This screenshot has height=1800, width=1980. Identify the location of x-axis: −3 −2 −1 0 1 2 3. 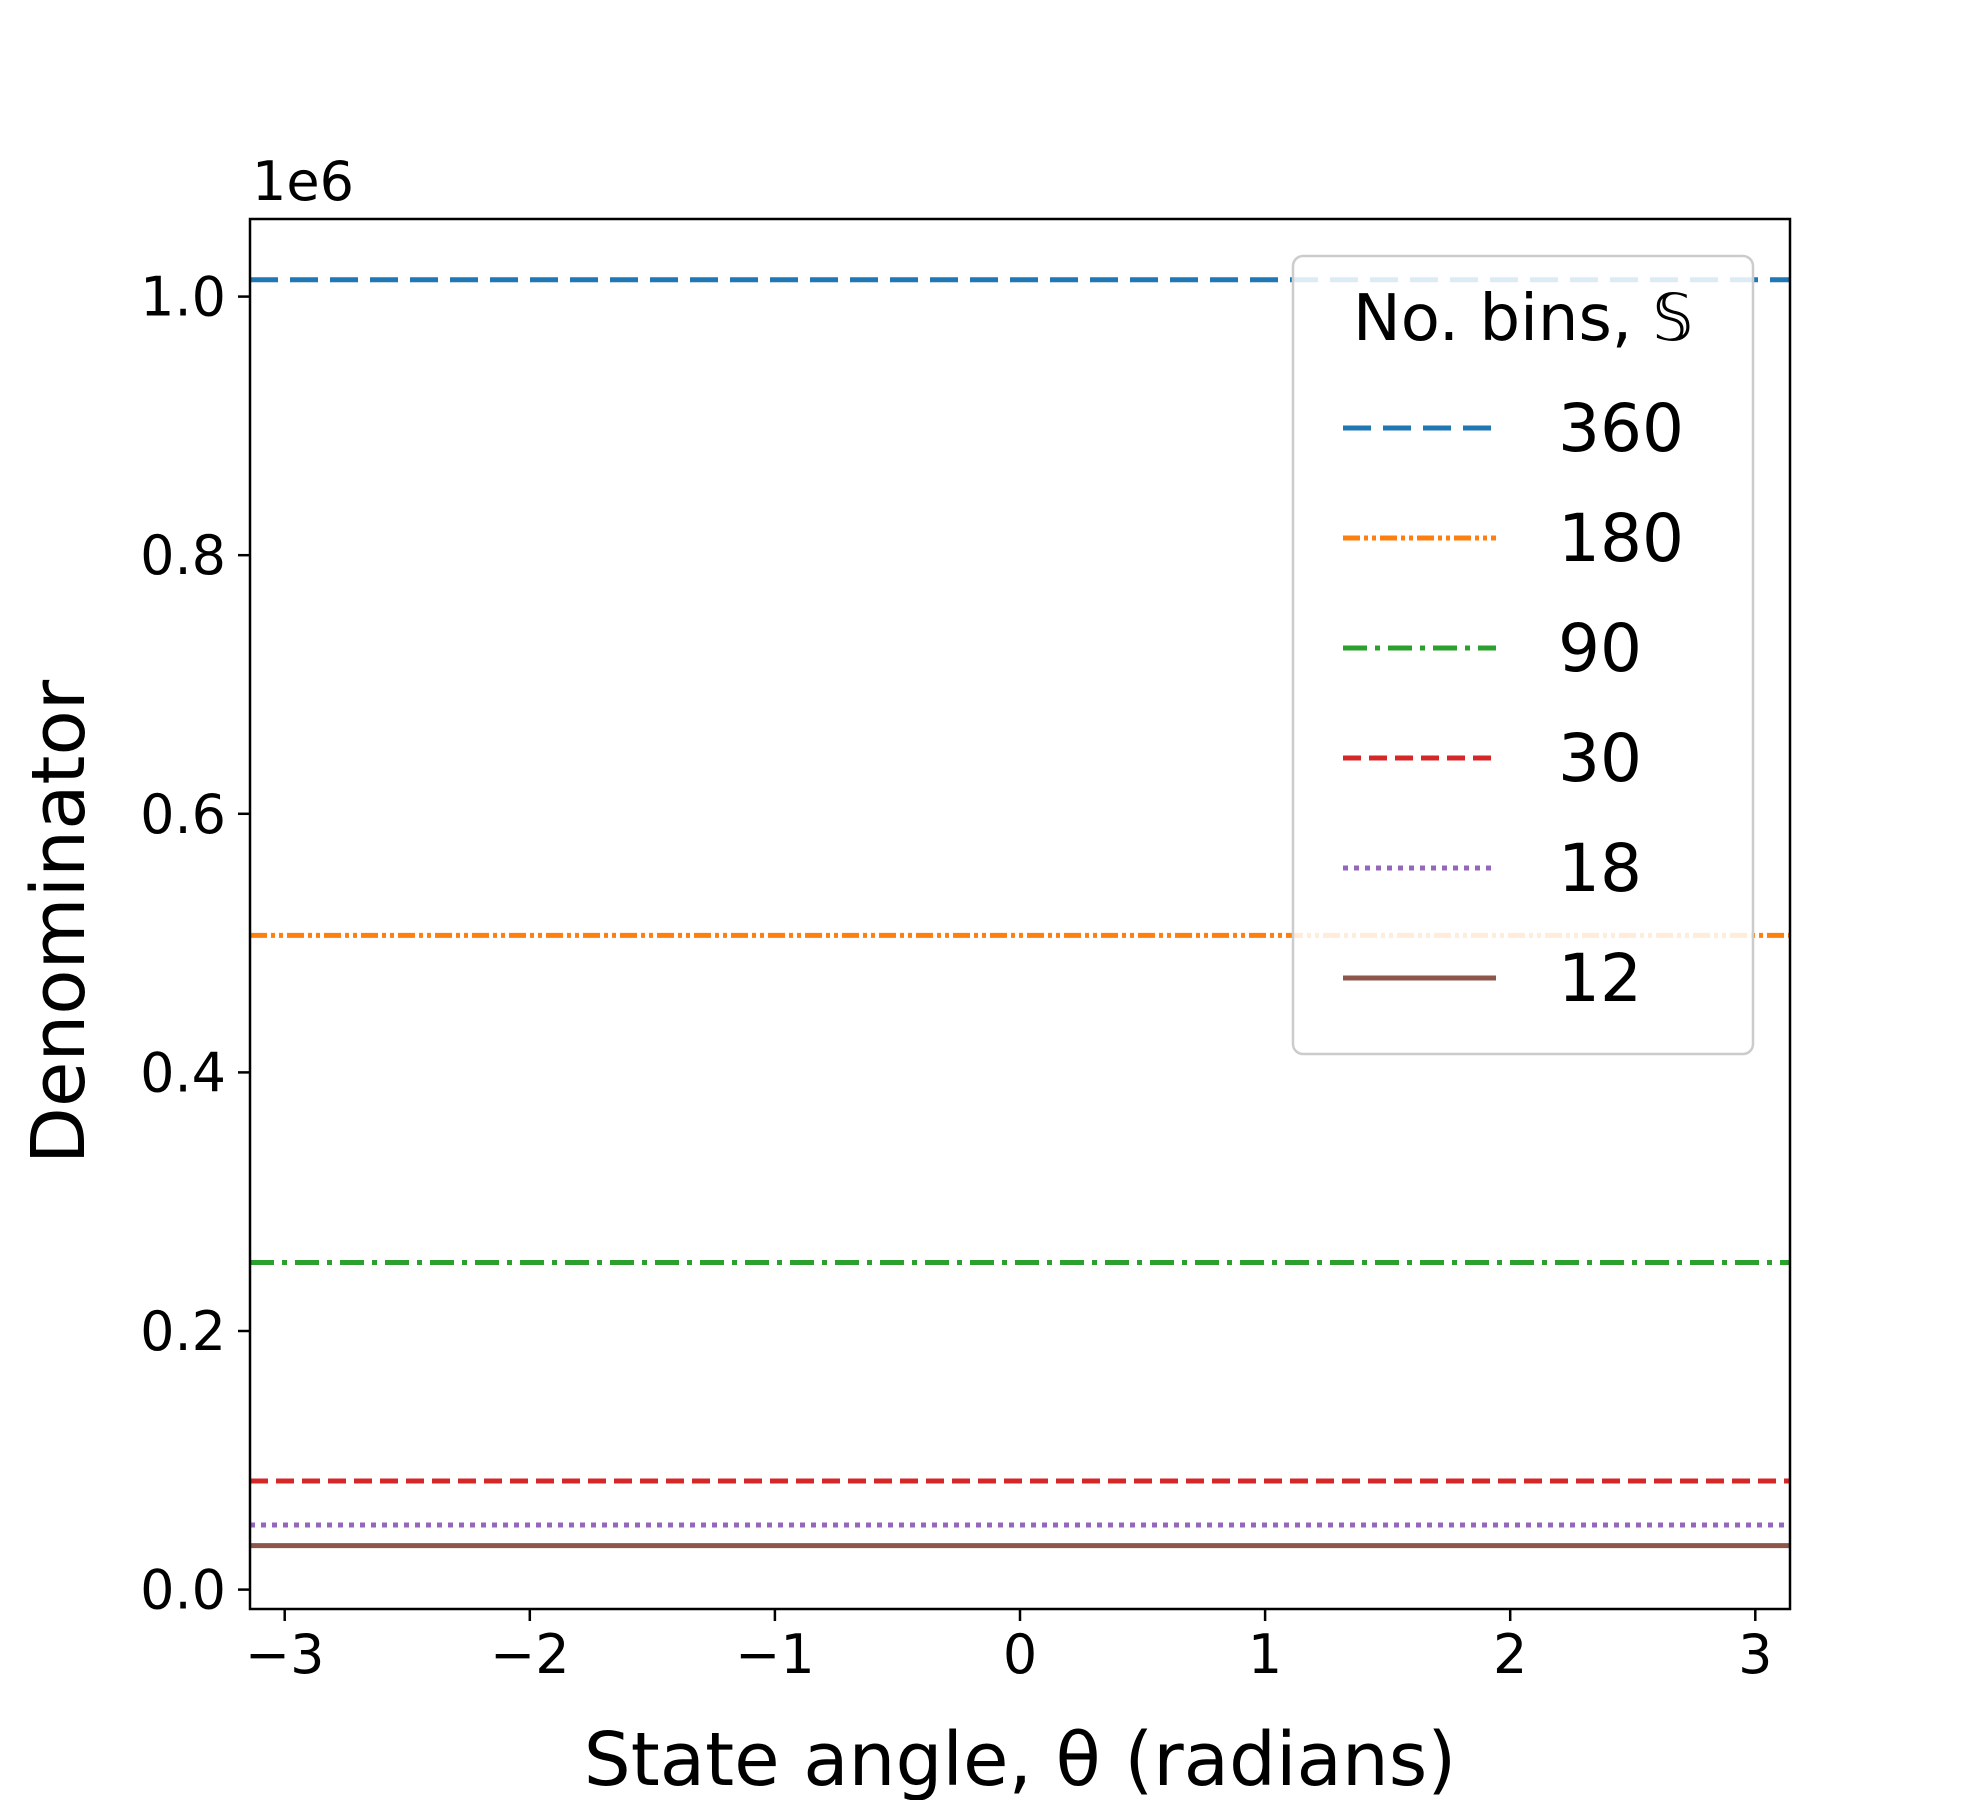
(1008, 1647).